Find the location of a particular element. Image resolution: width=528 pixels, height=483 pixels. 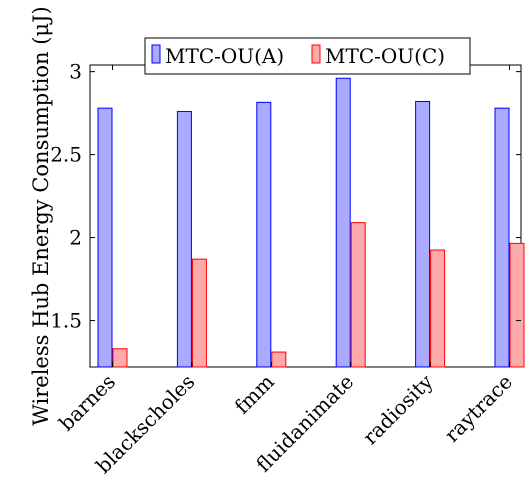

legend-swatch-mtc-ou-a is located at coordinates (156, 54).